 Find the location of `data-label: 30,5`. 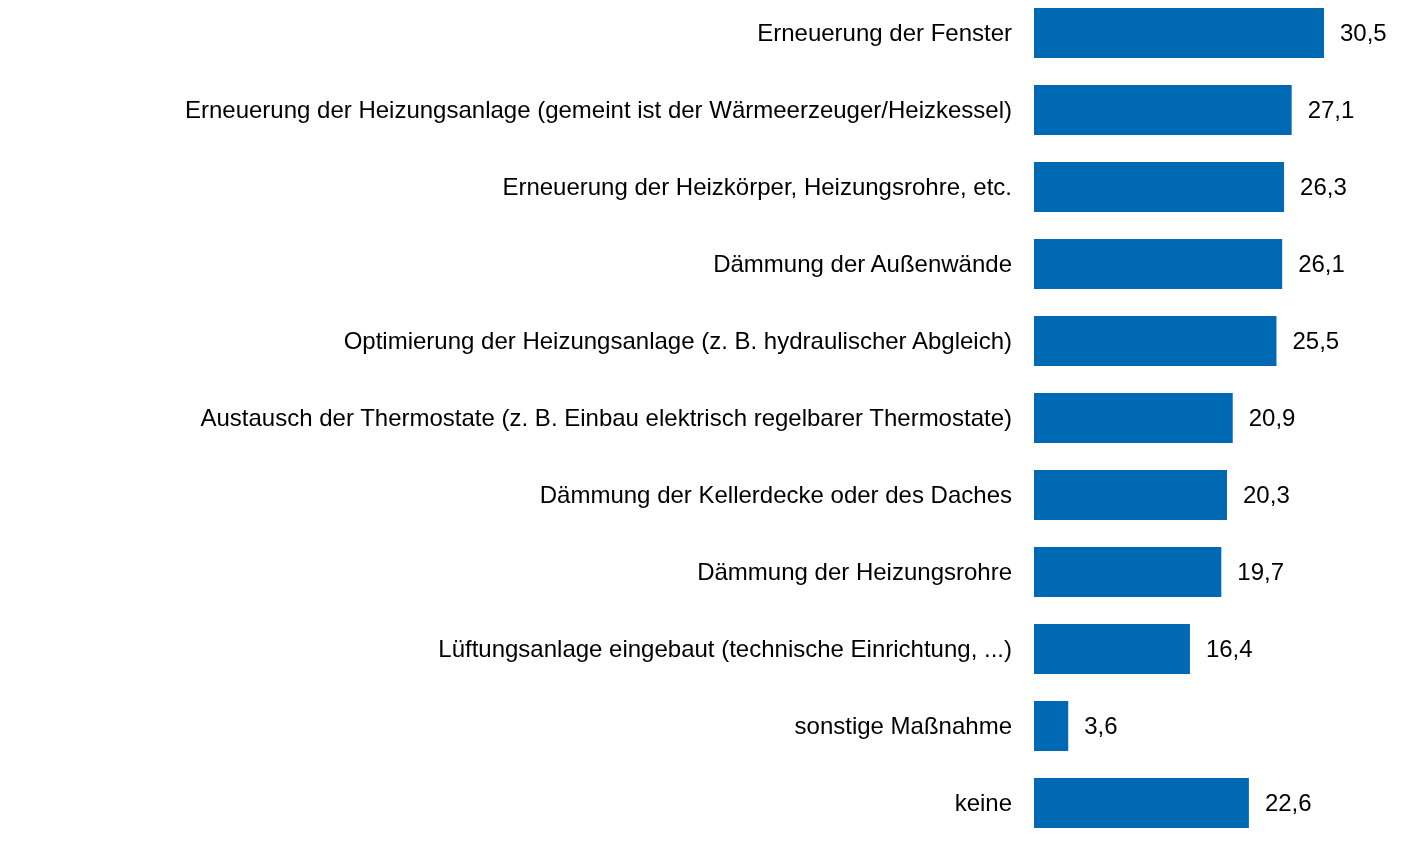

data-label: 30,5 is located at coordinates (1363, 33).